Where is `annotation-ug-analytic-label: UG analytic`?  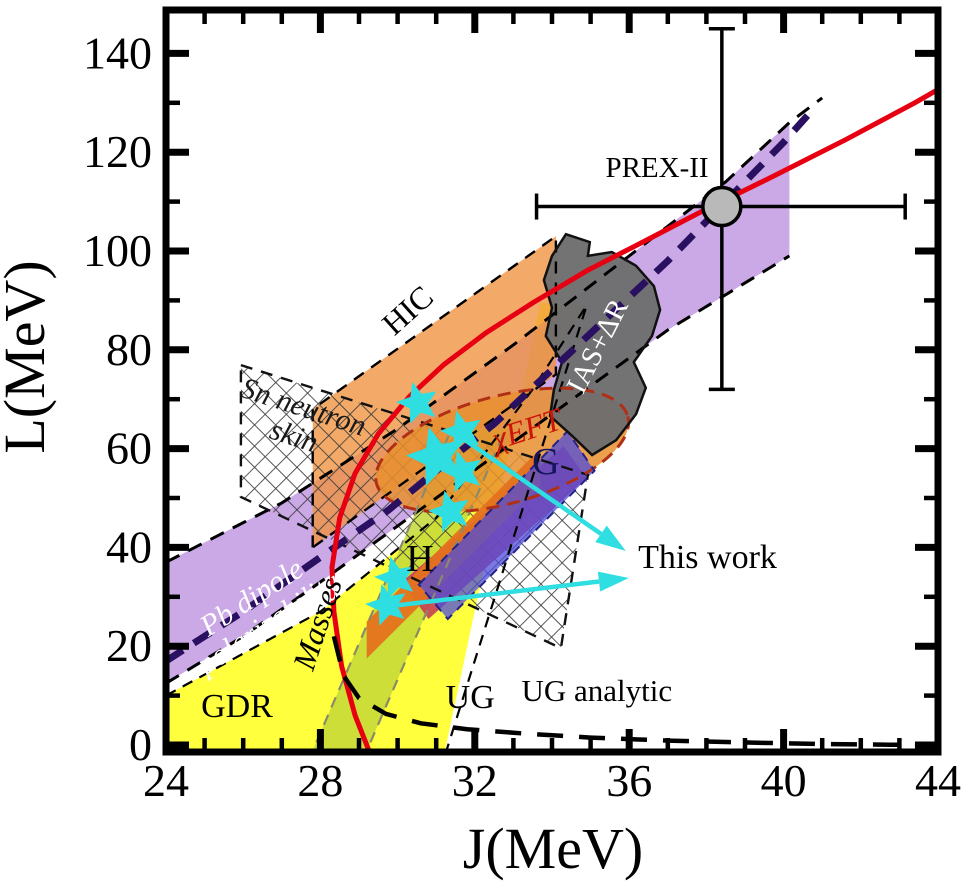 annotation-ug-analytic-label: UG analytic is located at coordinates (596, 690).